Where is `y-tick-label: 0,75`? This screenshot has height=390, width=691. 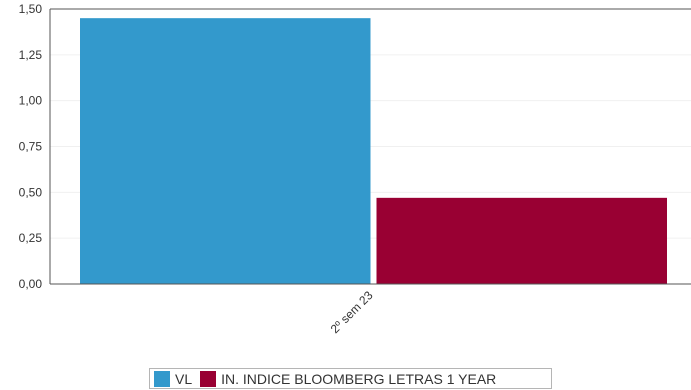 y-tick-label: 0,75 is located at coordinates (31, 147).